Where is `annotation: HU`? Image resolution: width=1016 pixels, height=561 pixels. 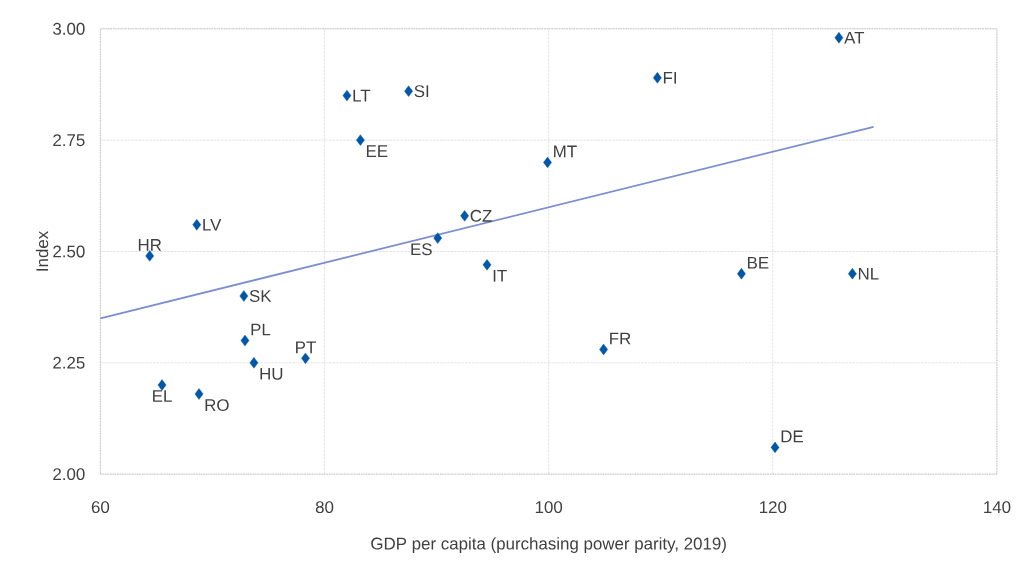 annotation: HU is located at coordinates (271, 374).